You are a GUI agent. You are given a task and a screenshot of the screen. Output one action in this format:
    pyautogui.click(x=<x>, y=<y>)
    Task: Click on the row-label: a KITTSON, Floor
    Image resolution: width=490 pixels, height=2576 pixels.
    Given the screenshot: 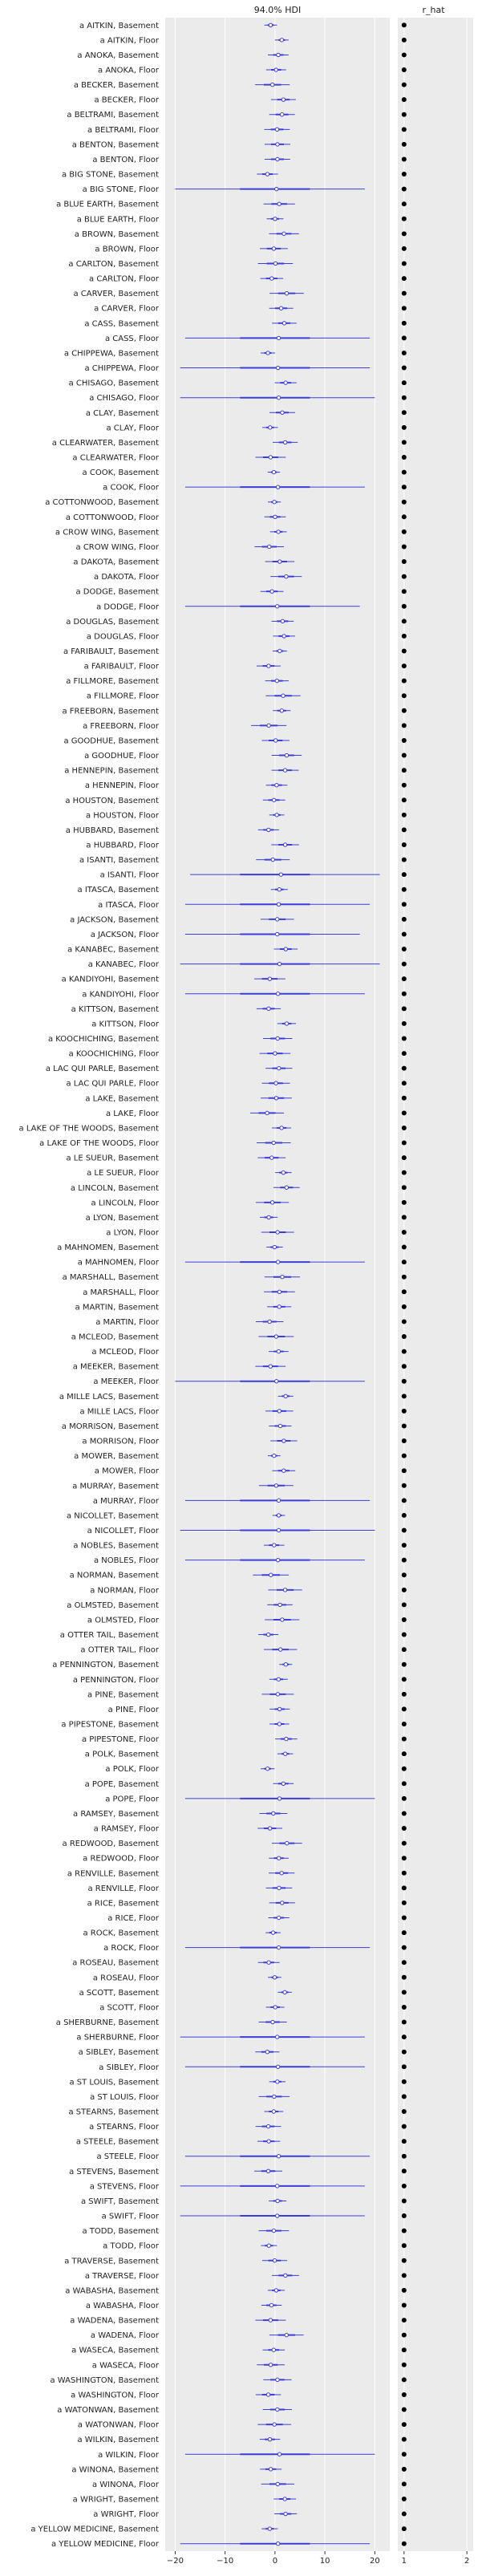 What is the action you would take?
    pyautogui.click(x=125, y=1024)
    